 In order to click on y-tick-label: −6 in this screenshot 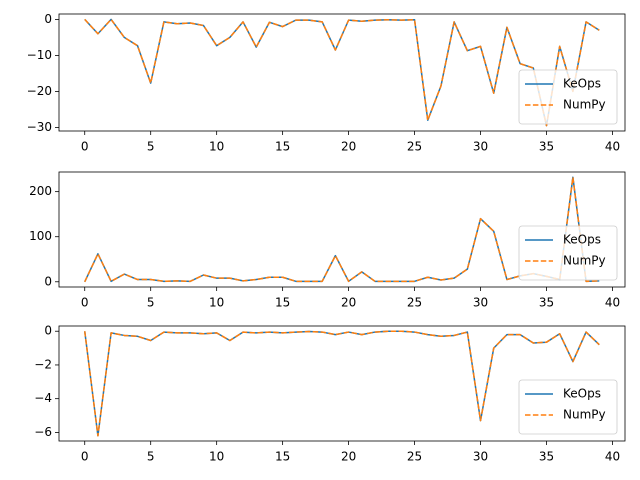, I will do `click(43, 432)`.